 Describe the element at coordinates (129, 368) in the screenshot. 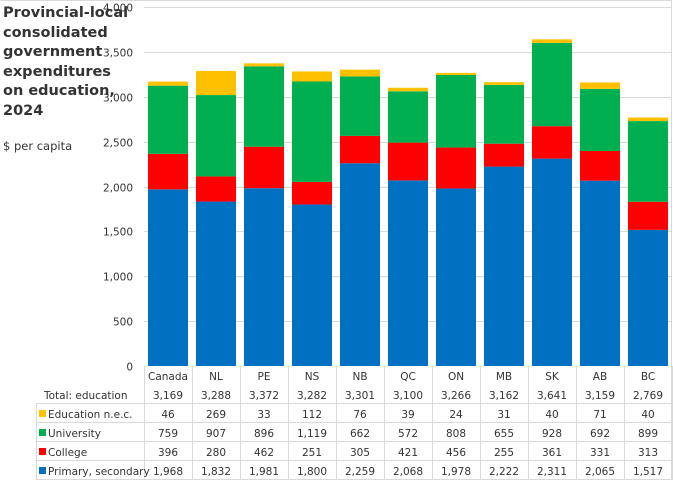

I see `y-tick-label: 0` at that location.